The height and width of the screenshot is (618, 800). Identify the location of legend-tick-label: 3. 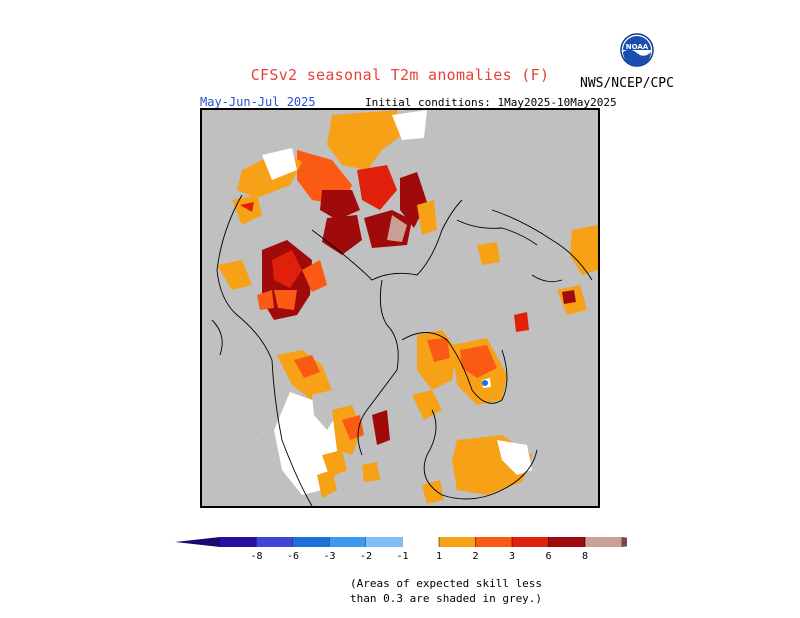
(512, 556).